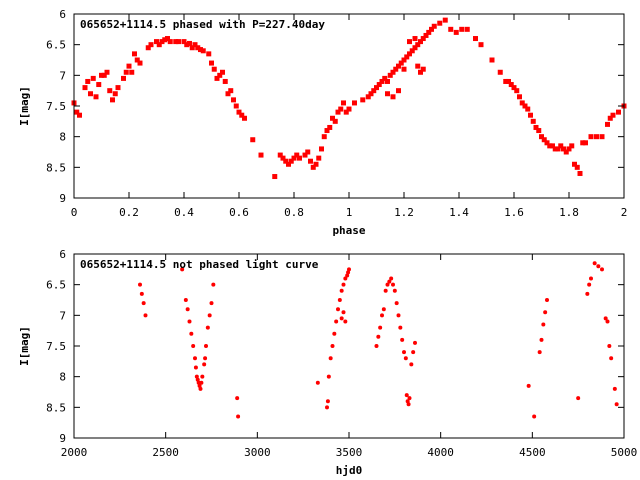 The height and width of the screenshot is (480, 640). What do you see at coordinates (24, 106) in the screenshot?
I see `y-axis-label: I[mag]` at bounding box center [24, 106].